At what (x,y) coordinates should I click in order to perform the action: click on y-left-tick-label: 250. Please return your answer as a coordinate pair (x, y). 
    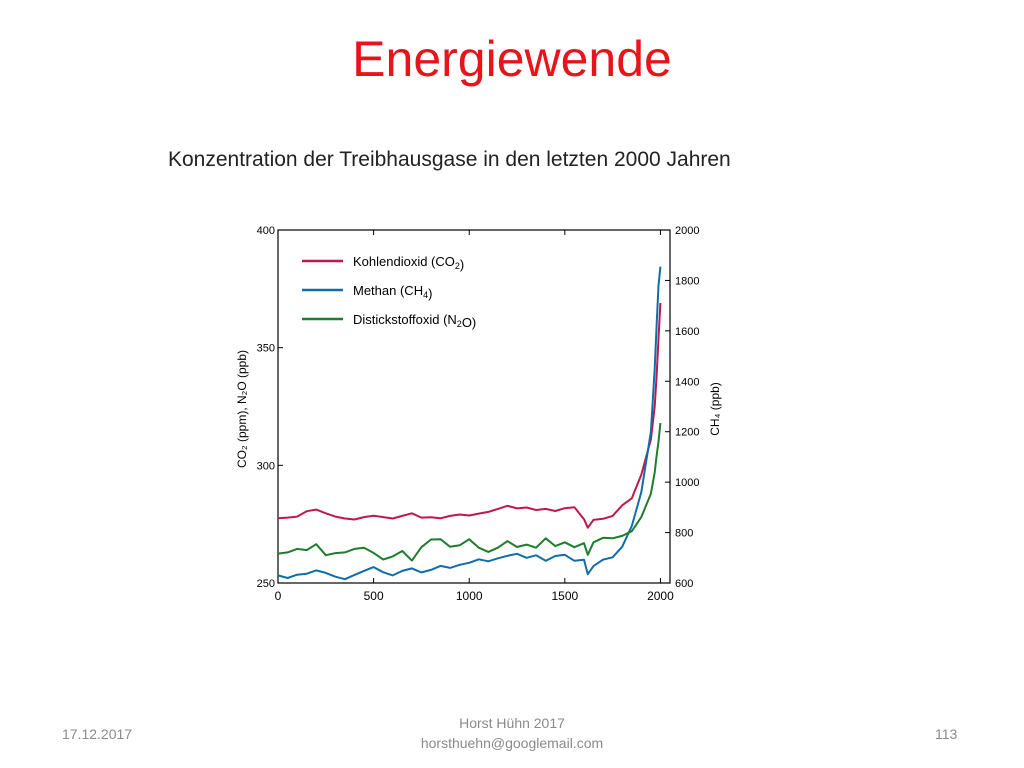
    Looking at the image, I should click on (266, 584).